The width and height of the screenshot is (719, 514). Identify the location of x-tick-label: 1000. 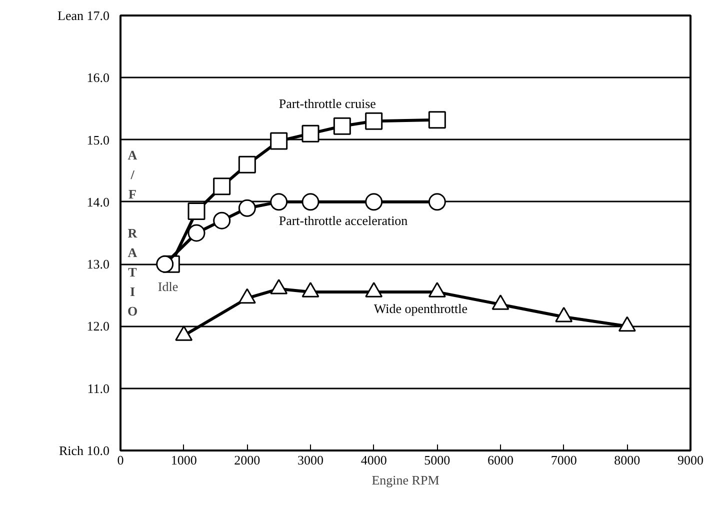
(183, 460).